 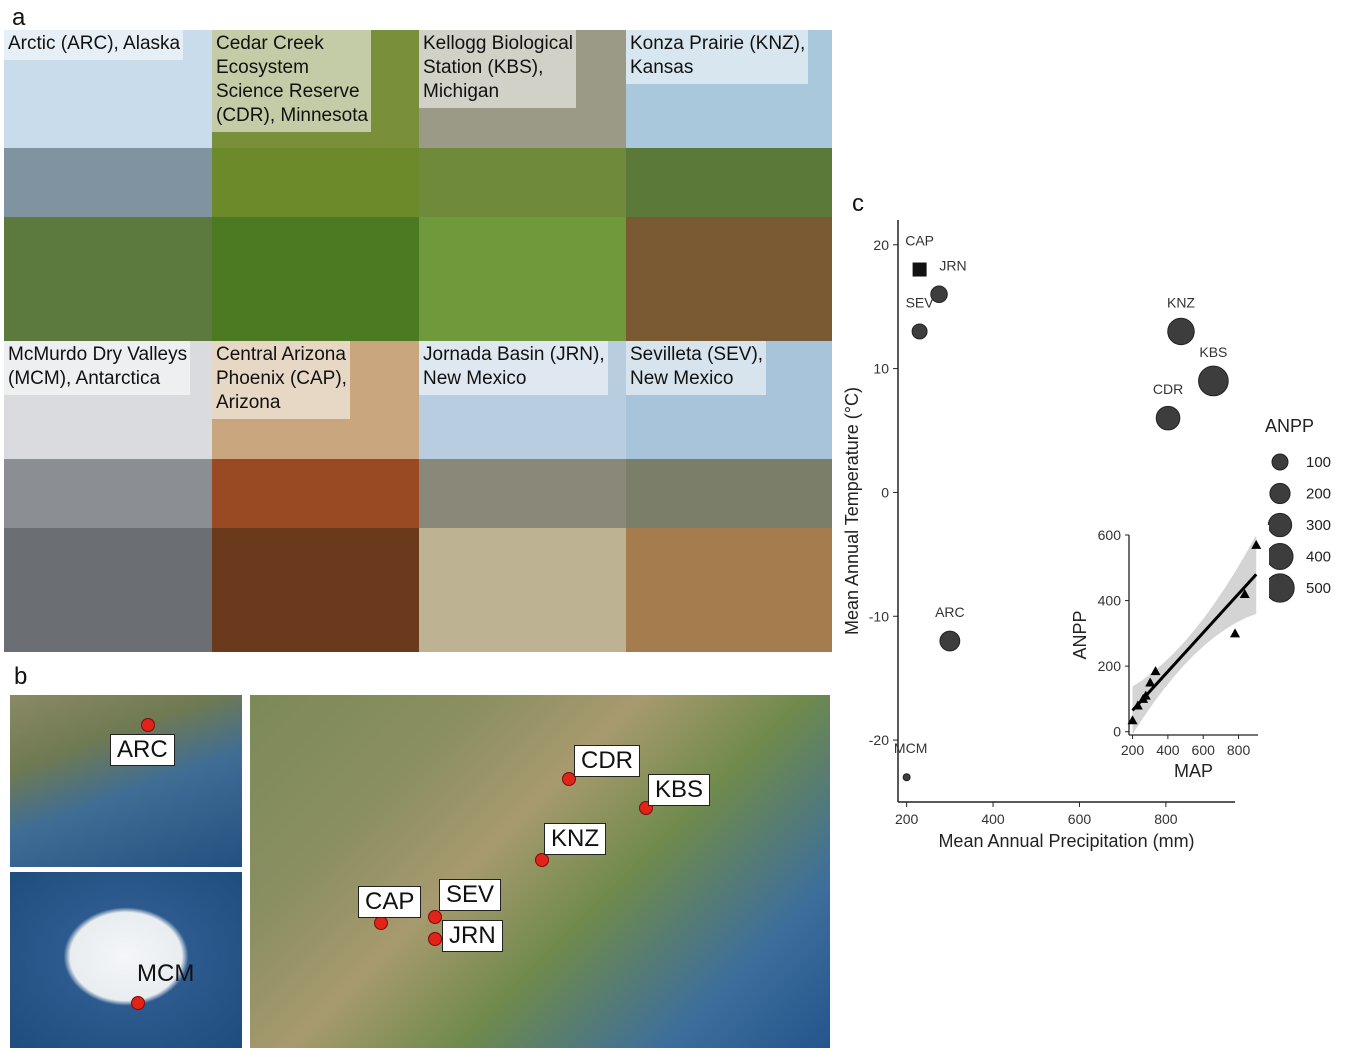 I want to click on inset-y-tick-label: 200, so click(x=1110, y=666).